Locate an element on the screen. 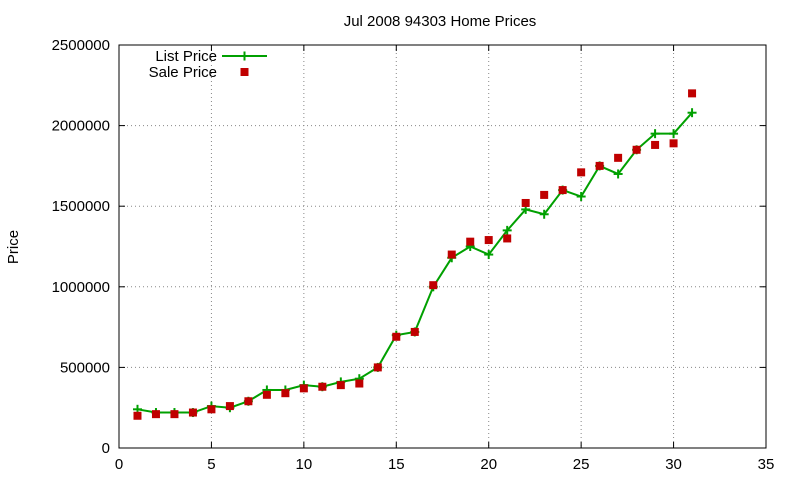  y-tick-label: 0 is located at coordinates (106, 448).